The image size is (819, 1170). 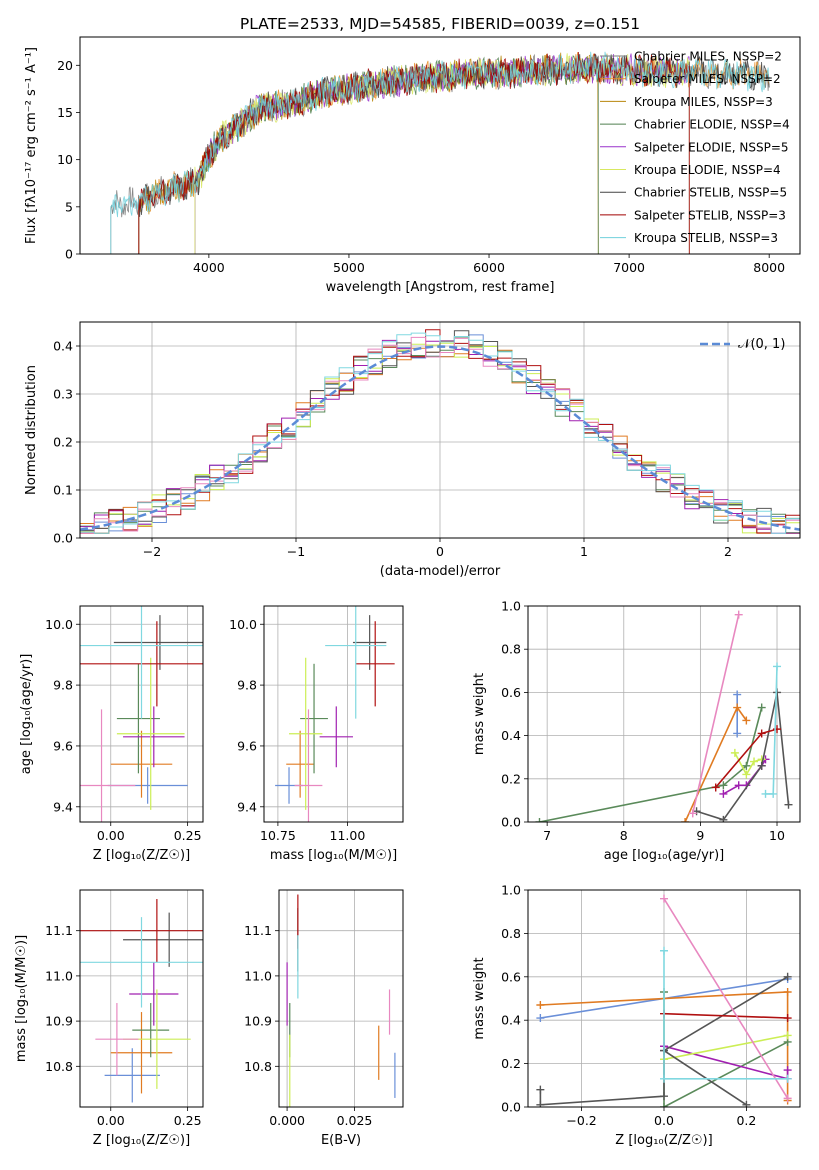 What do you see at coordinates (511, 606) in the screenshot?
I see `y-tick-label: 1.0` at bounding box center [511, 606].